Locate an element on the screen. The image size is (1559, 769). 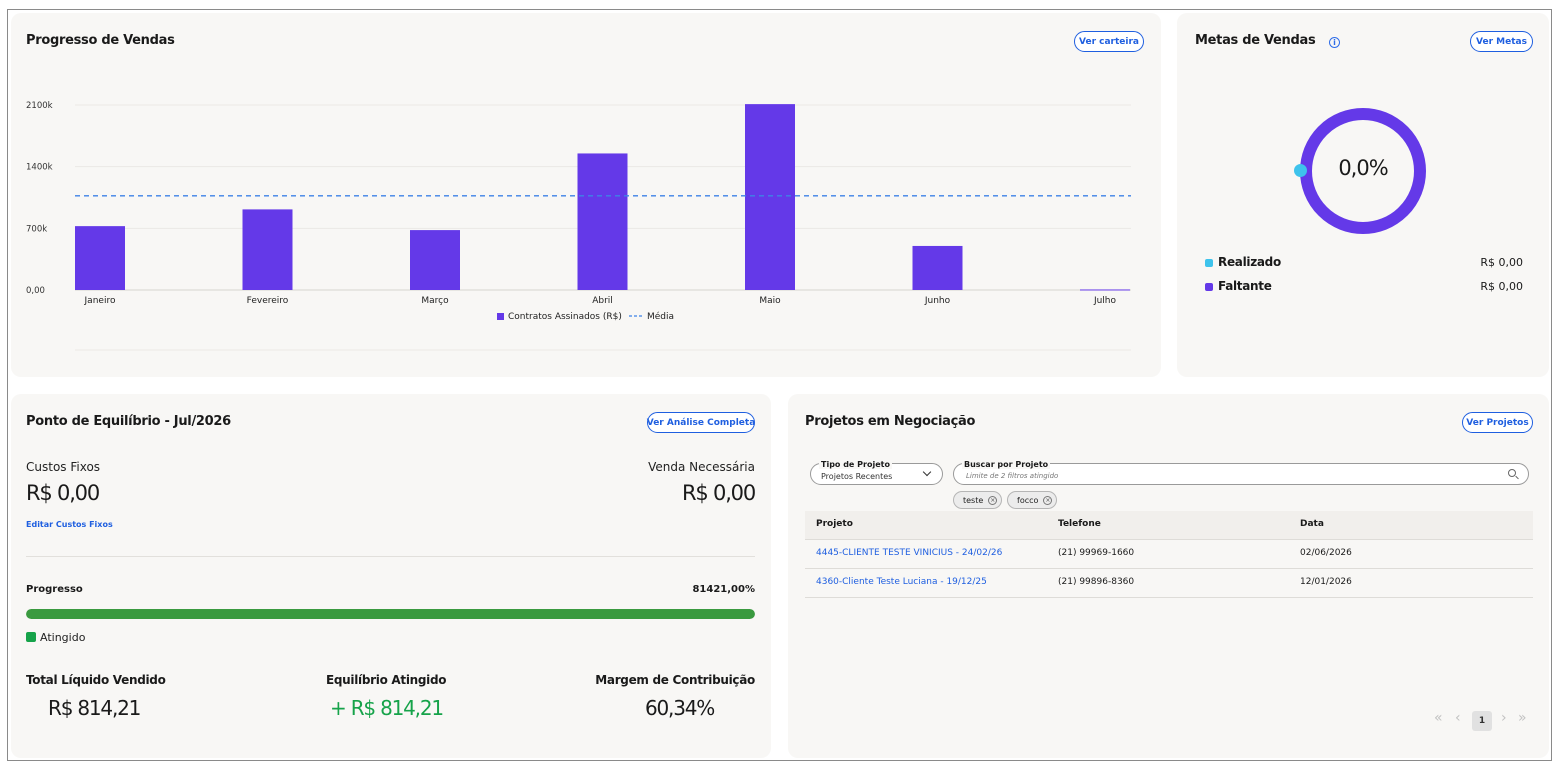
y-tick-label: 700k is located at coordinates (36, 229).